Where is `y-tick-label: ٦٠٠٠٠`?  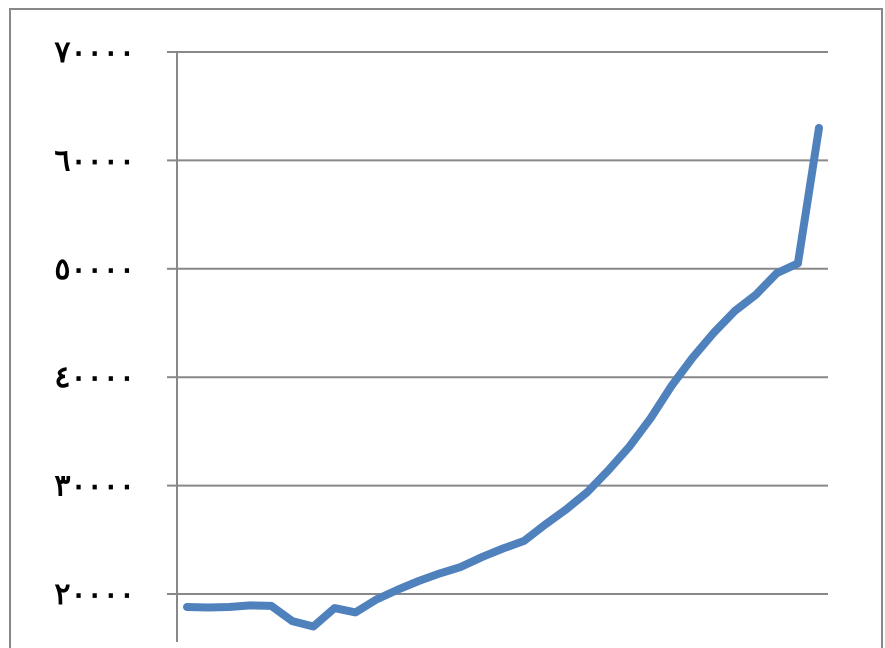
y-tick-label: ٦٠٠٠٠ is located at coordinates (94, 160).